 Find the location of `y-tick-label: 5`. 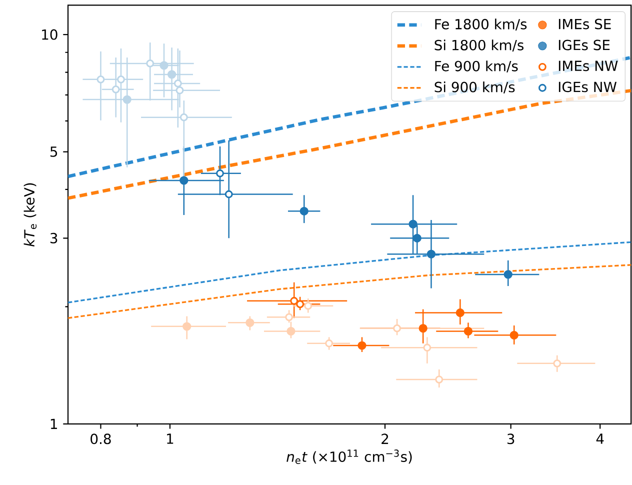

y-tick-label: 5 is located at coordinates (54, 151).